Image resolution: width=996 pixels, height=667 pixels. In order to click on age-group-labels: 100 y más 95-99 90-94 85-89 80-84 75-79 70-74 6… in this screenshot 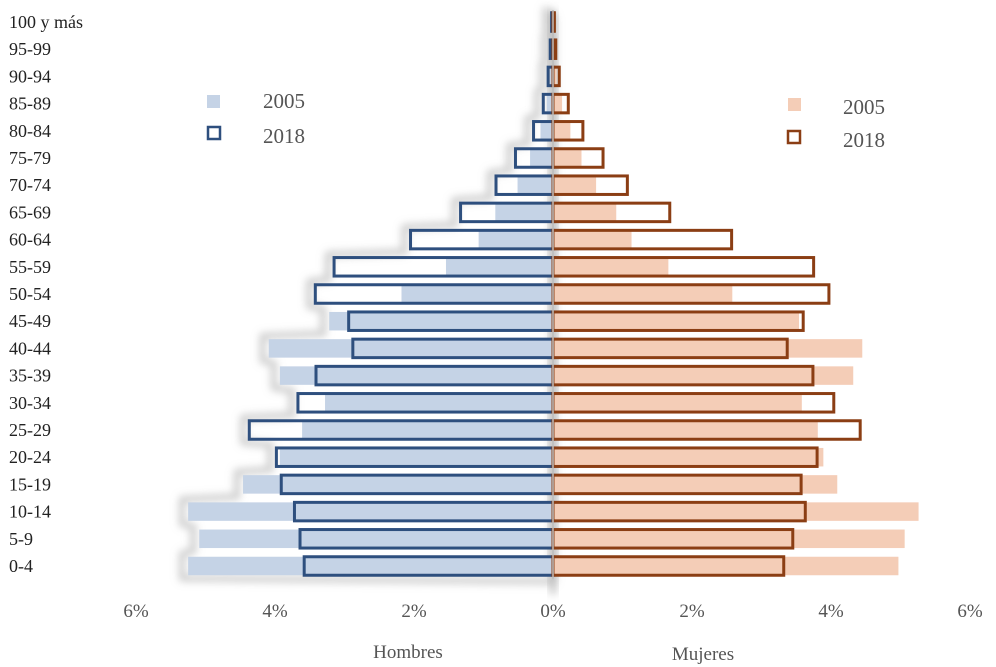, I will do `click(46, 294)`.